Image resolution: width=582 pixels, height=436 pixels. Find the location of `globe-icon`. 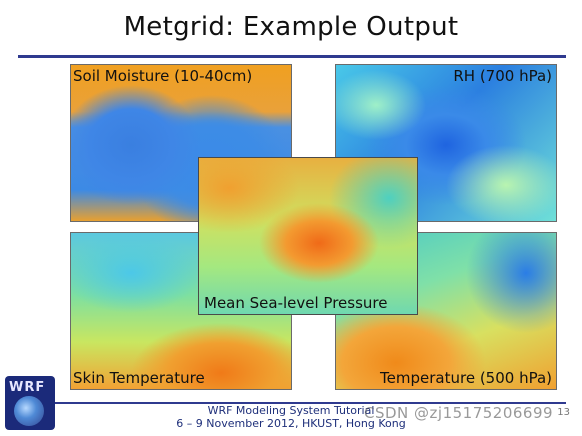

globe-icon is located at coordinates (29, 411).